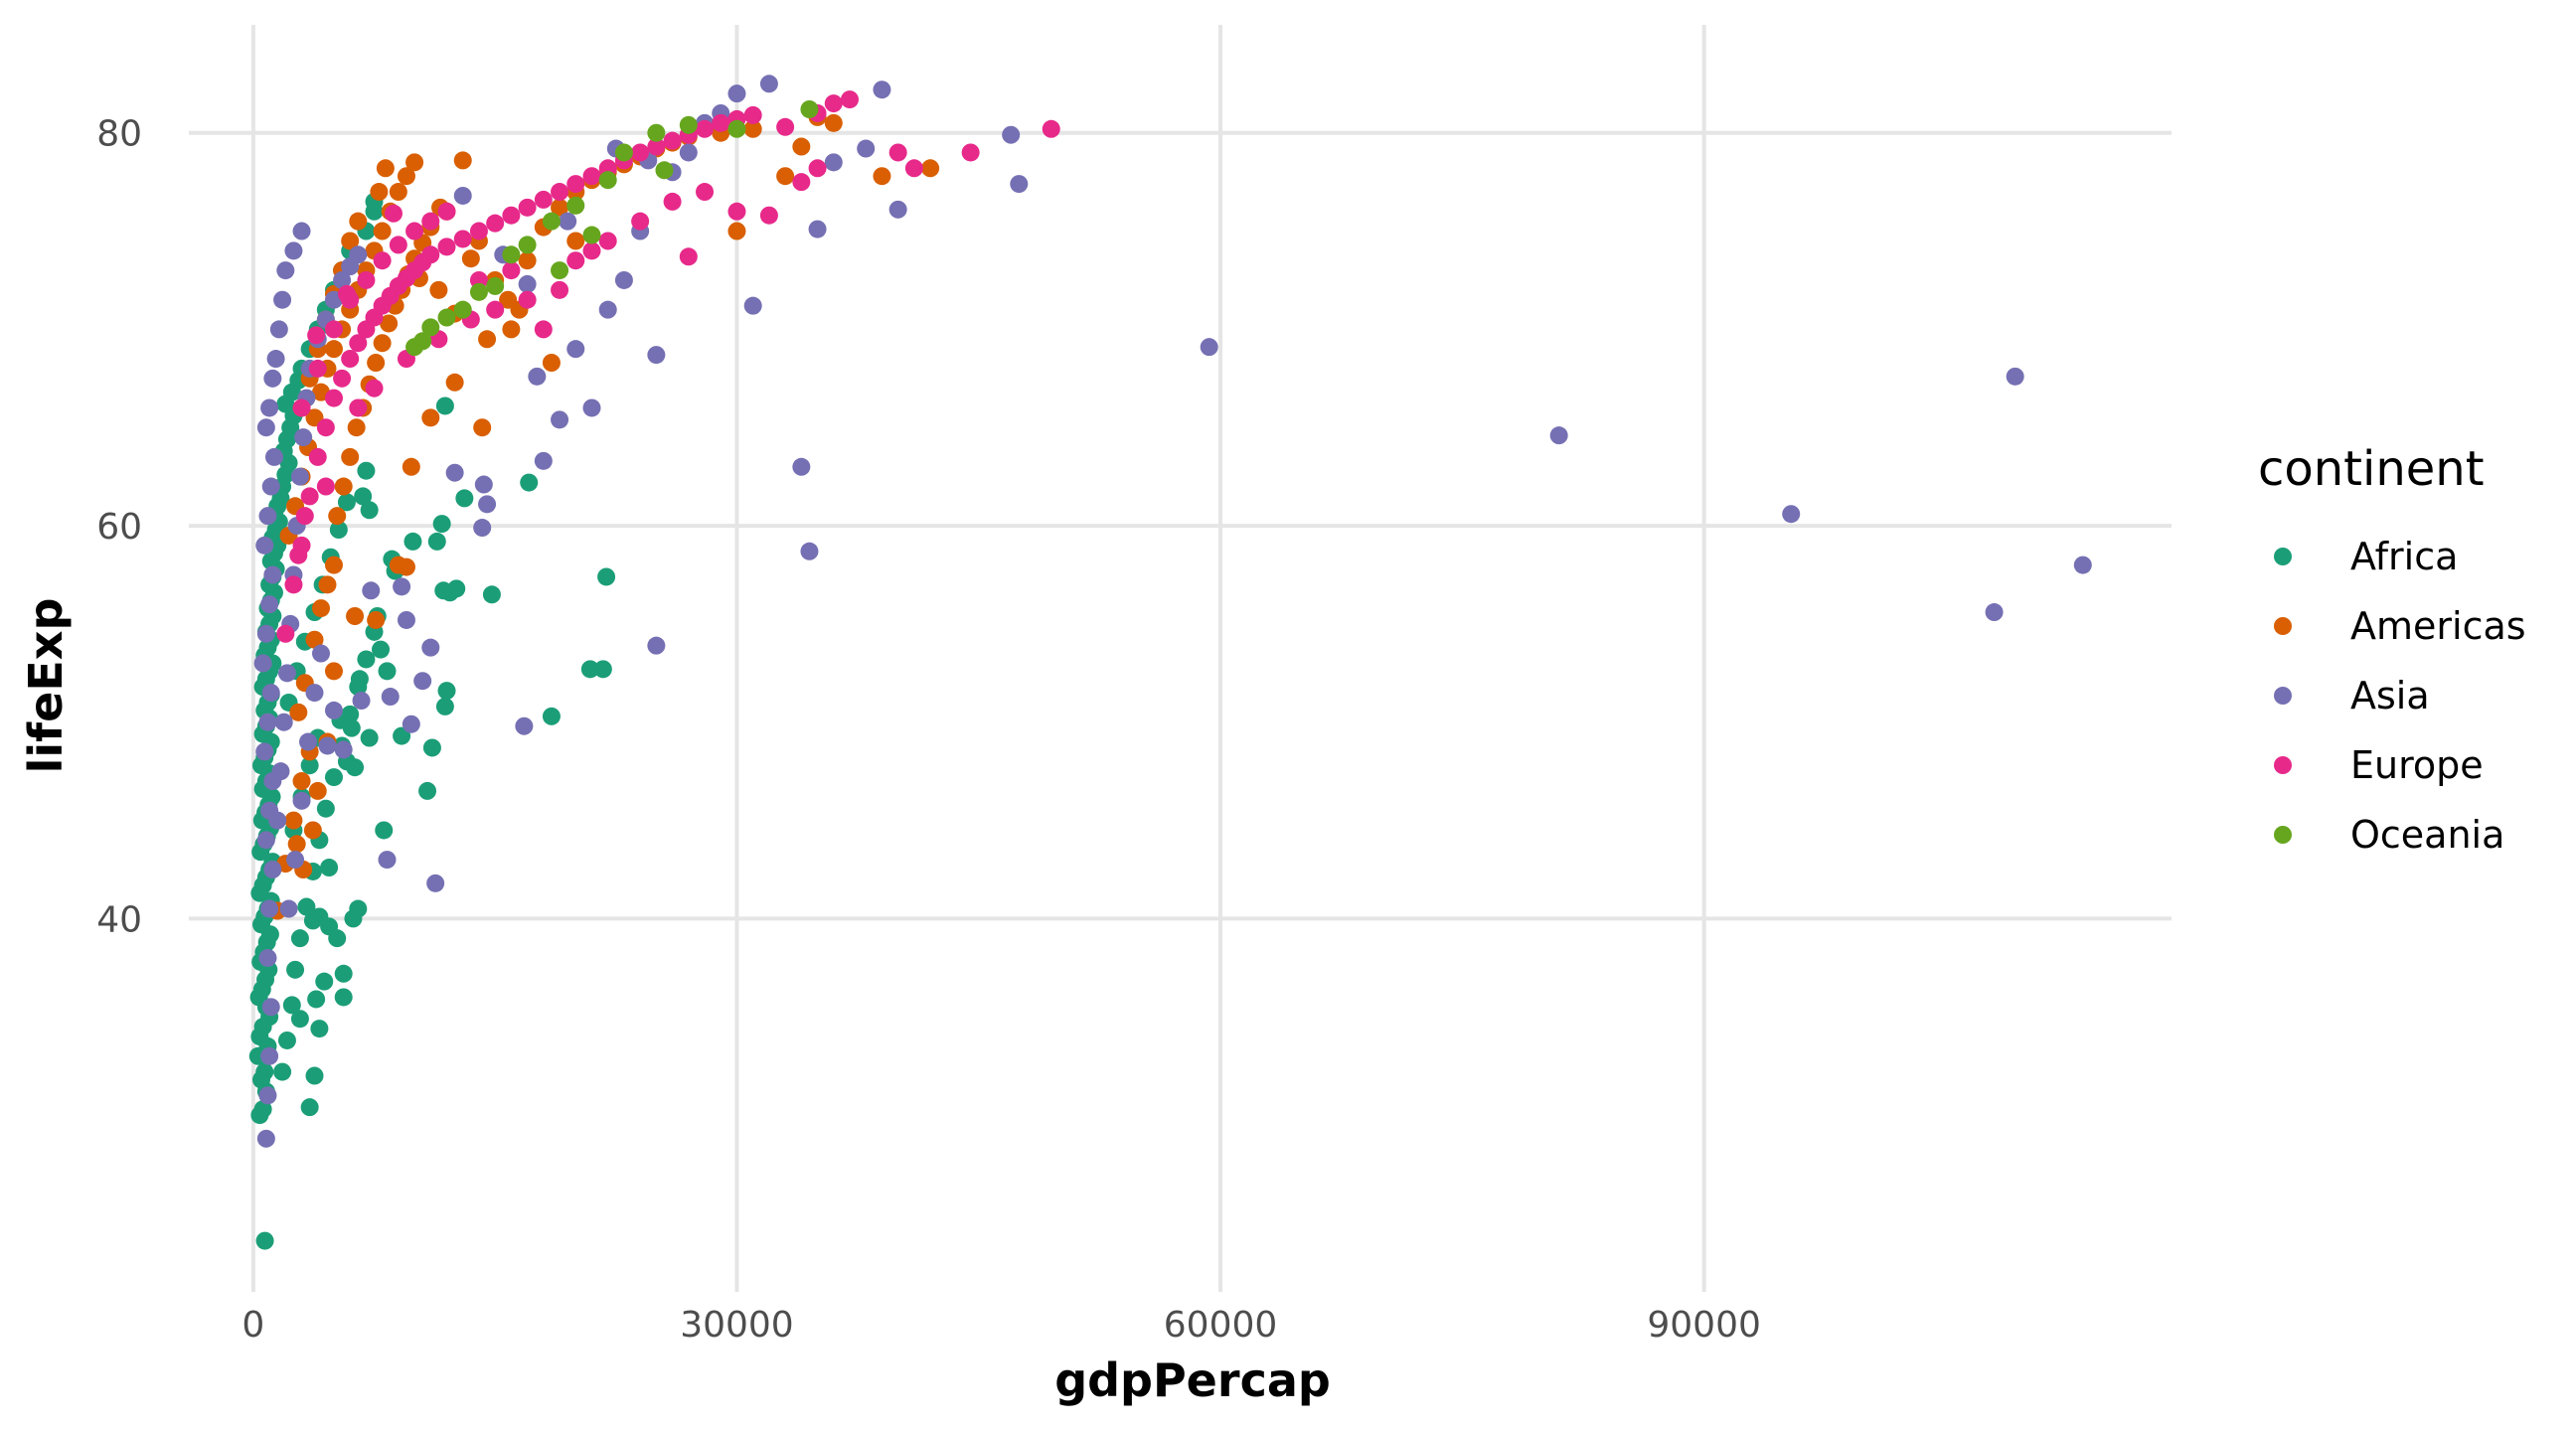 The image size is (2576, 1431). I want to click on legend-item-asia: Asia, so click(2352, 695).